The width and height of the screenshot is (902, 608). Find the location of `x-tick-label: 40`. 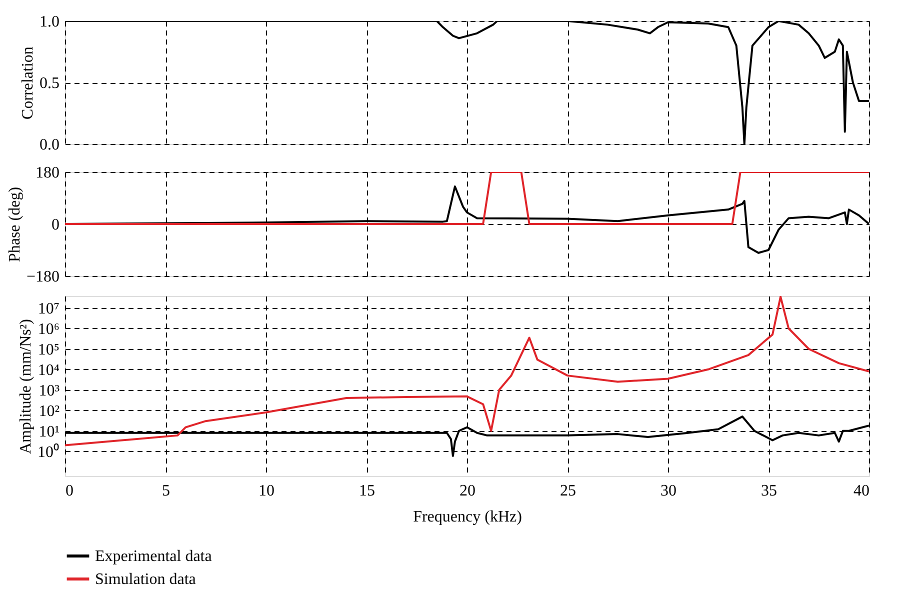

x-tick-label: 40 is located at coordinates (862, 491).